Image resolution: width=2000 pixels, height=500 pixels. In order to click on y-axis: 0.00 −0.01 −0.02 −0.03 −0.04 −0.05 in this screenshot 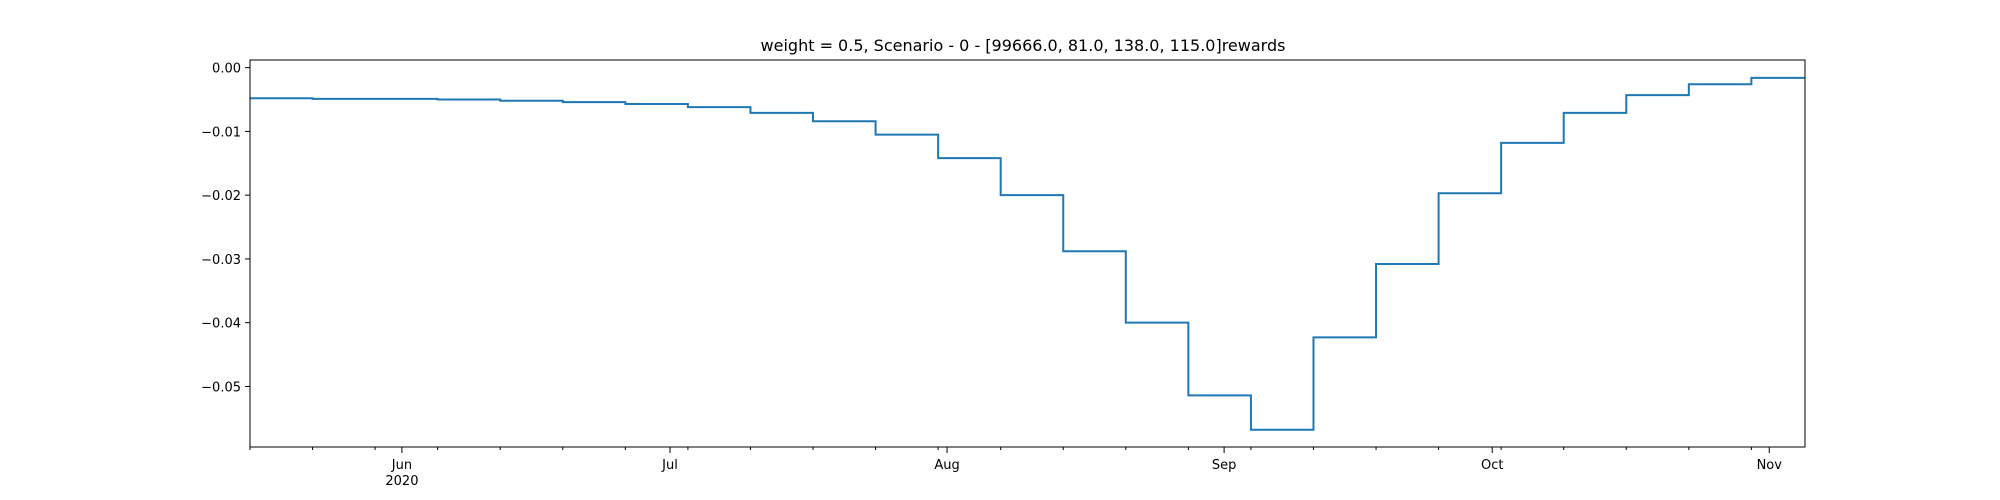, I will do `click(225, 228)`.